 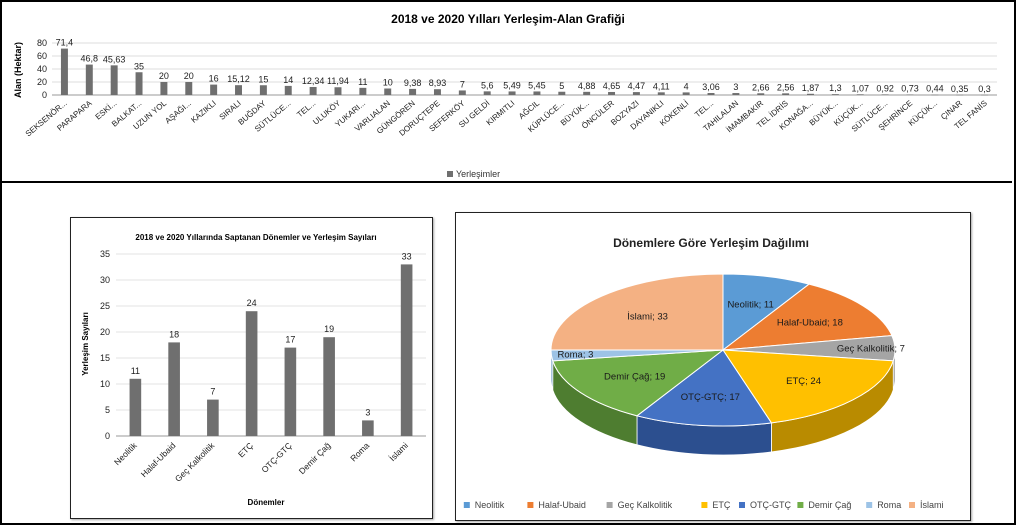 What do you see at coordinates (462, 84) in the screenshot?
I see `area-chart-value-label: 7` at bounding box center [462, 84].